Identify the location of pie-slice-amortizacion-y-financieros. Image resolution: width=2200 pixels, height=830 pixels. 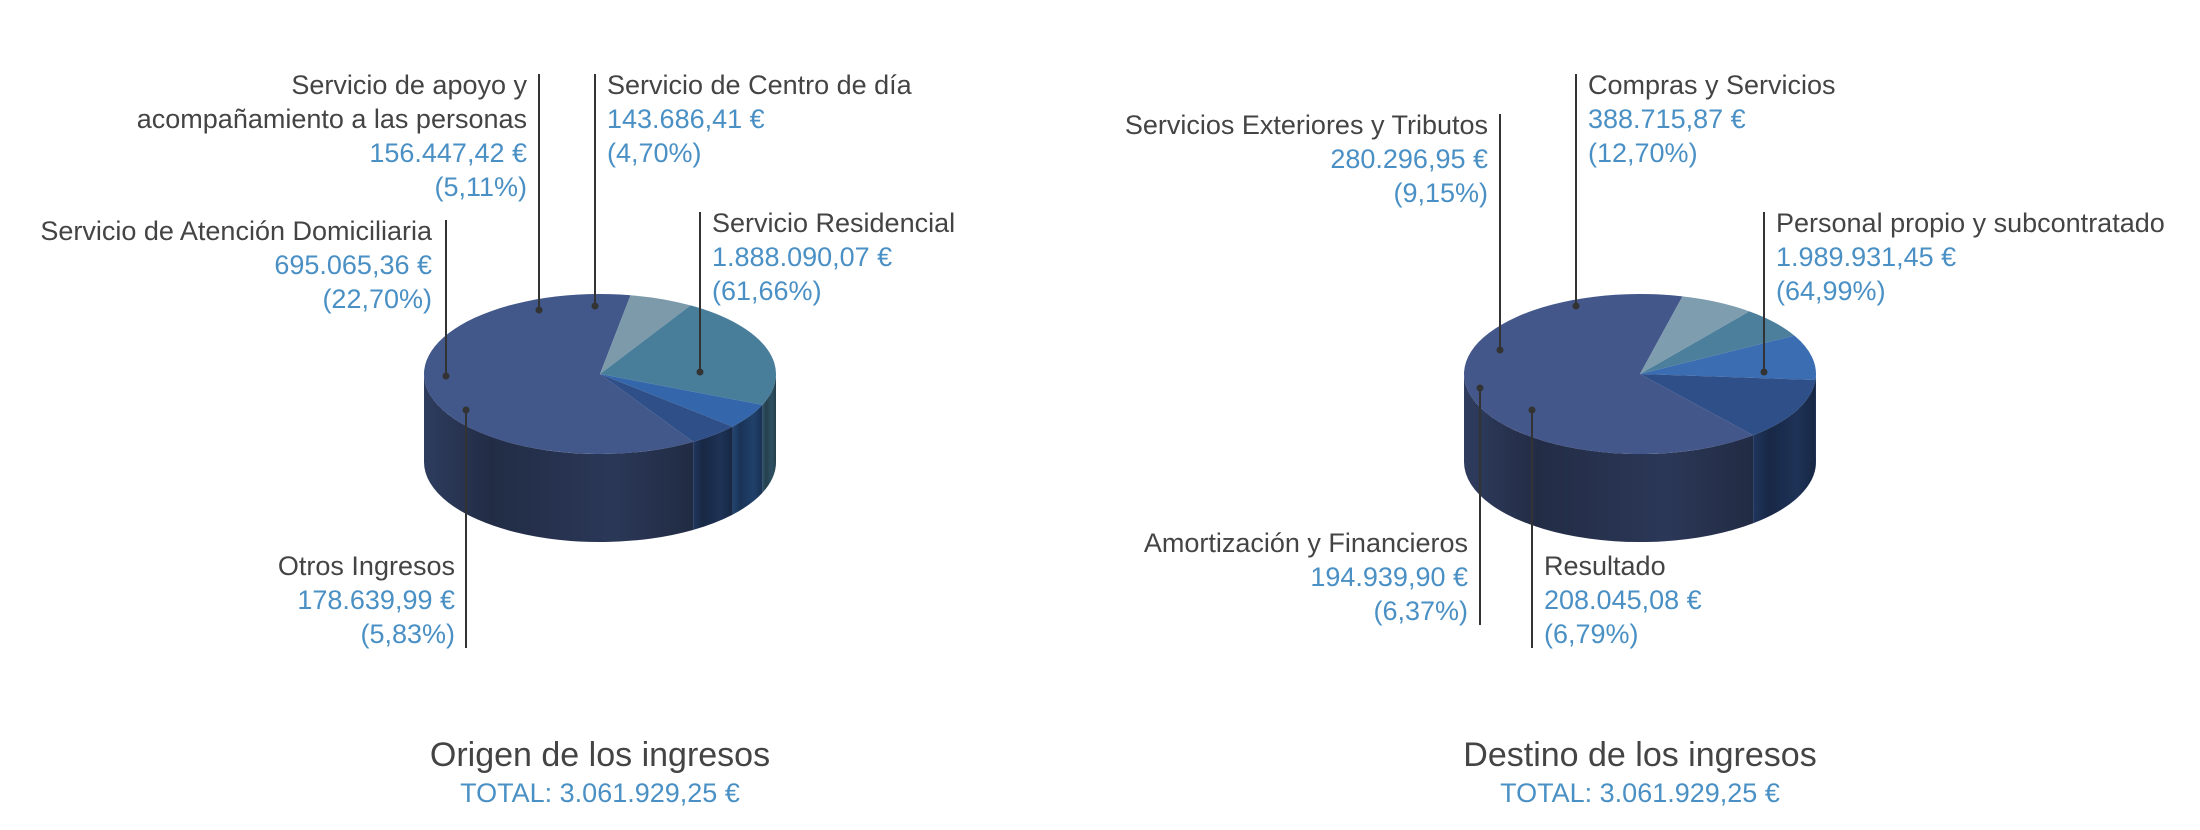
(1717, 342).